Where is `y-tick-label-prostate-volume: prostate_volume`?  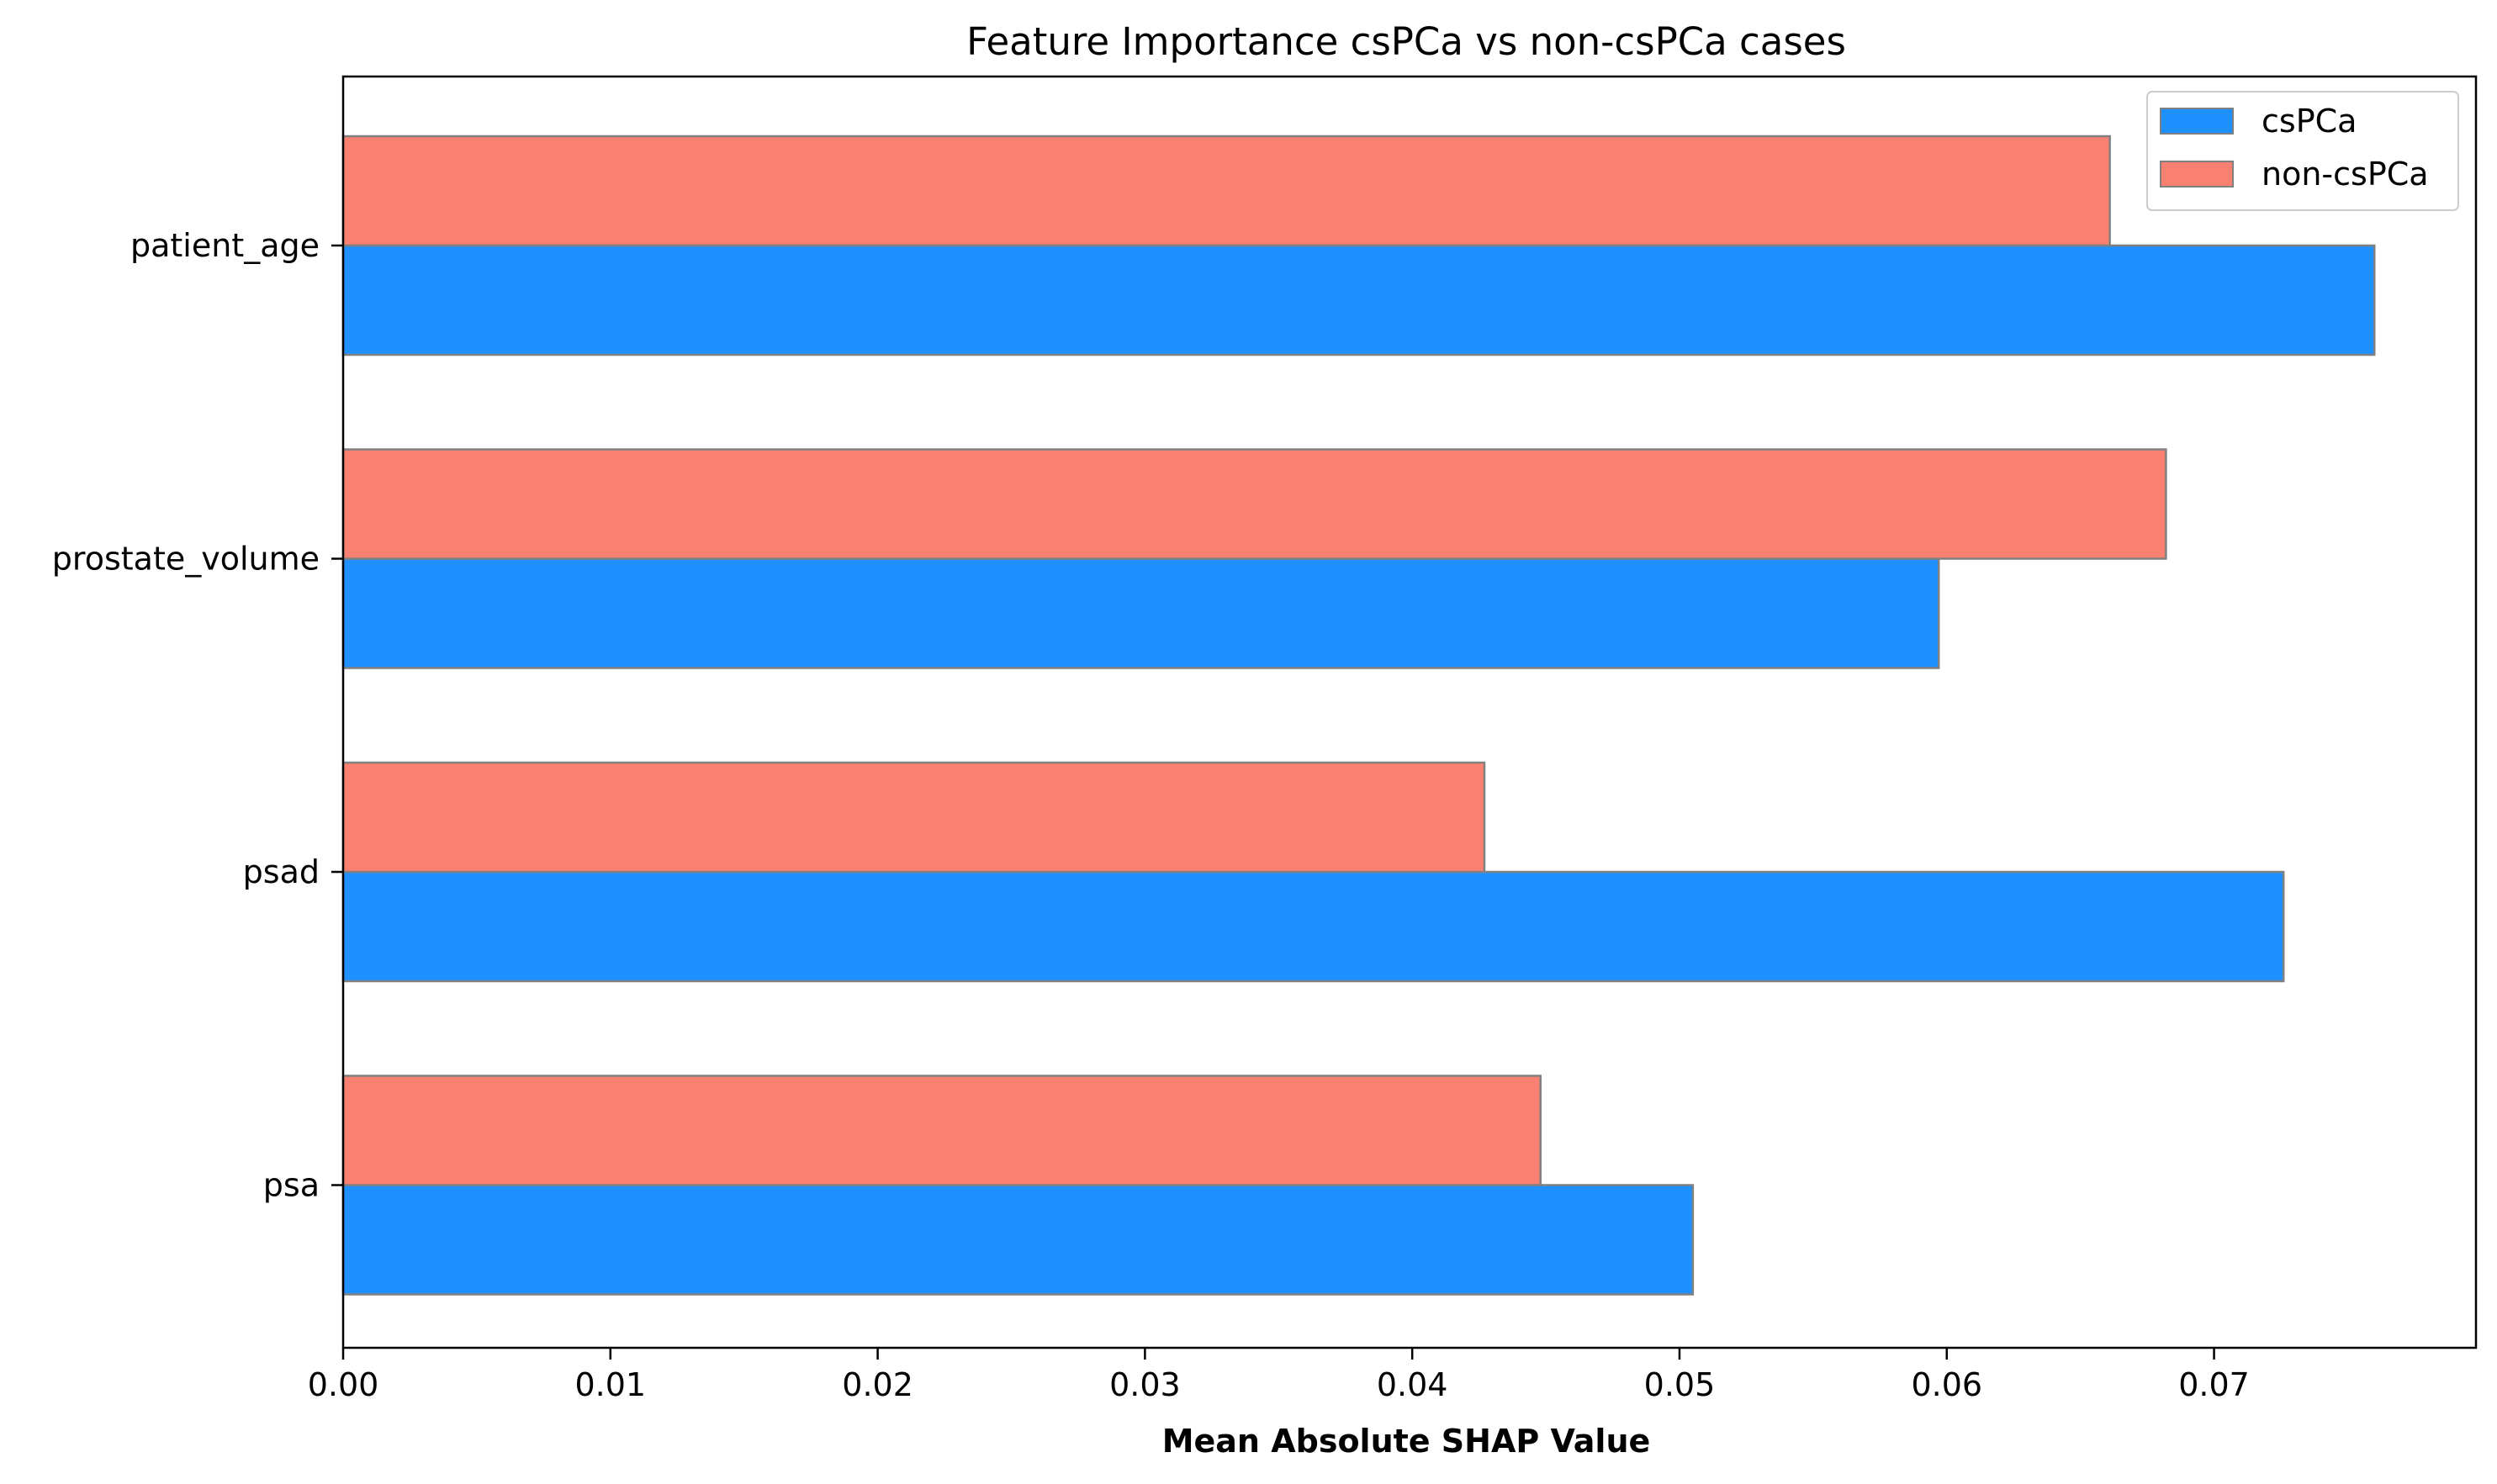
y-tick-label-prostate-volume: prostate_volume is located at coordinates (186, 559).